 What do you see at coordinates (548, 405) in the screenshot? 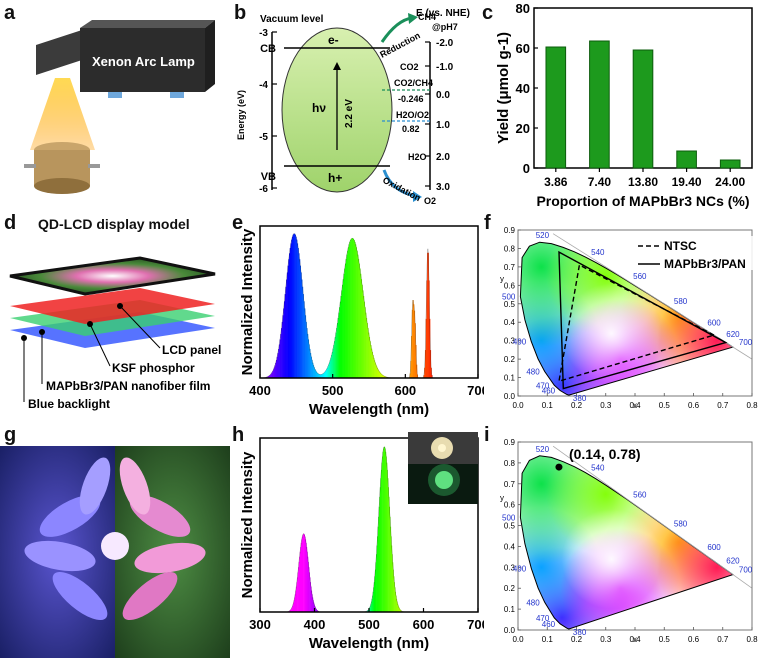
I see `x-tick-label: 0.1` at bounding box center [548, 405].